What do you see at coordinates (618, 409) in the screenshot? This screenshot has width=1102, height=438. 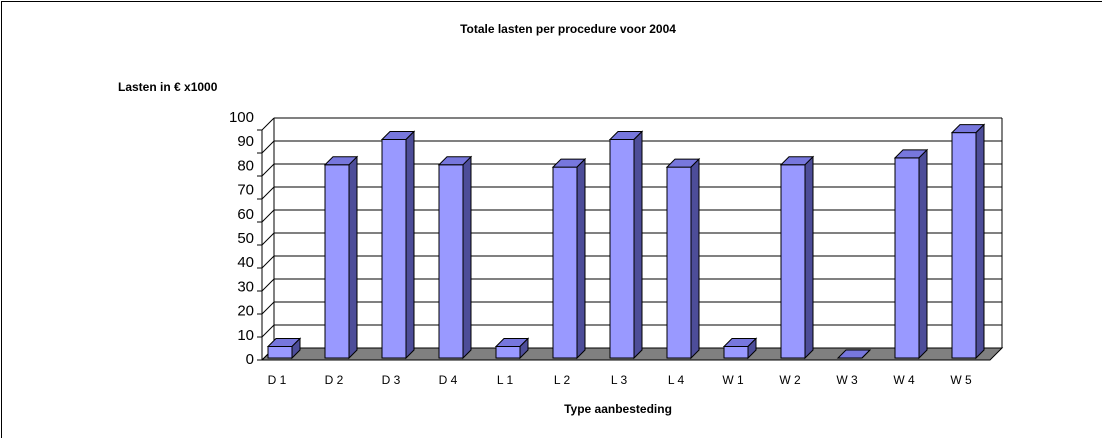 I see `x-axis-title: Type aanbesteding` at bounding box center [618, 409].